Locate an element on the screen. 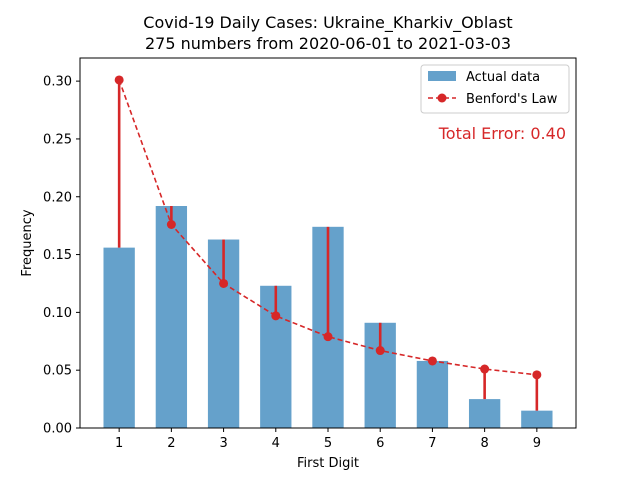  y-tick-label: 0.30 is located at coordinates (57, 82).